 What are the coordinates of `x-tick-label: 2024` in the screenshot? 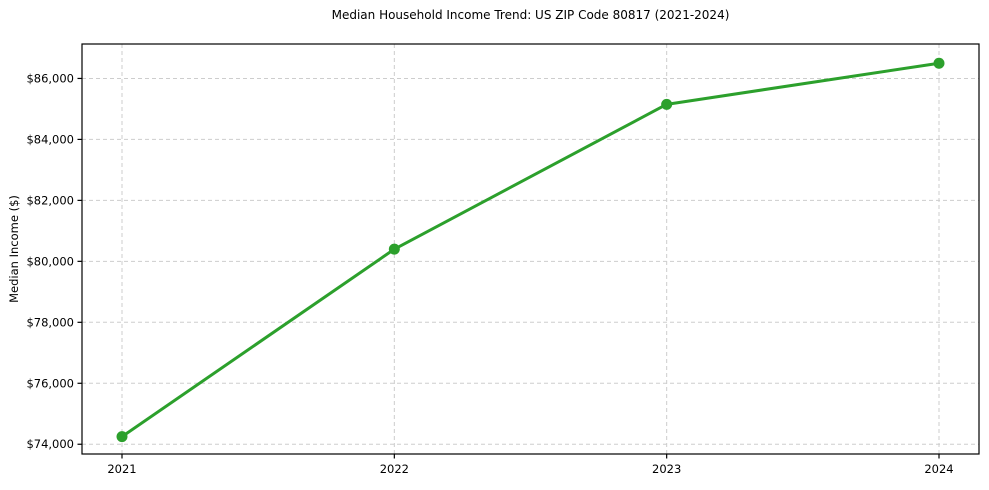 It's located at (938, 469).